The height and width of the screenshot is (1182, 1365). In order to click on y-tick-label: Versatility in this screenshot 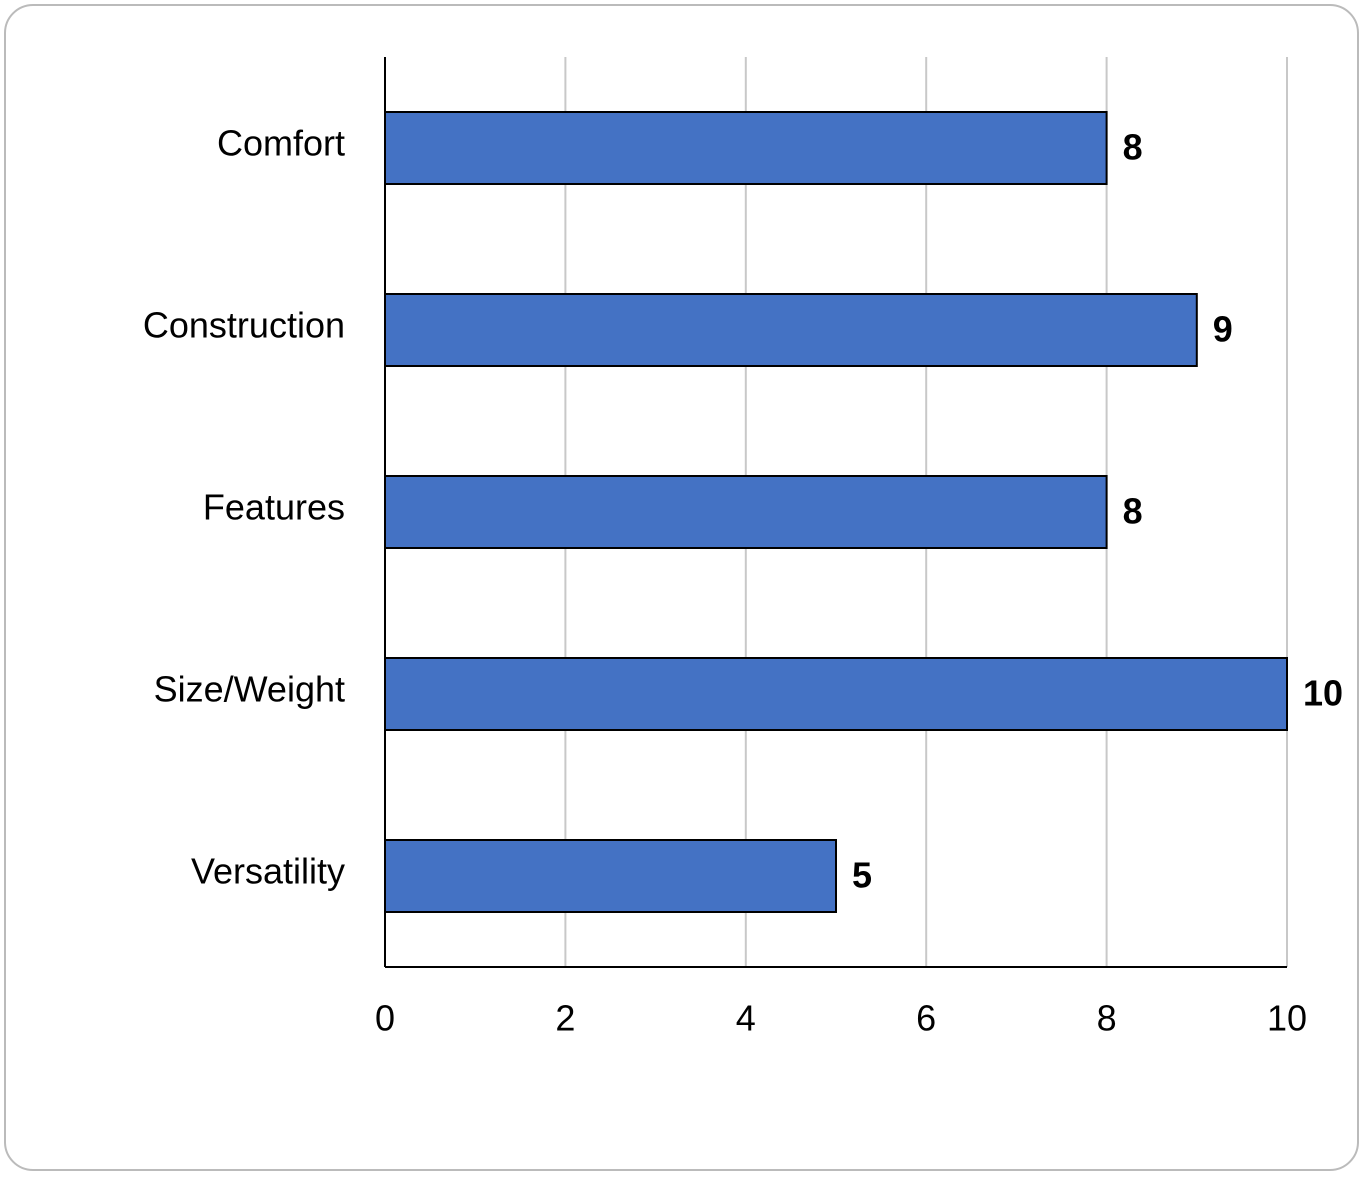, I will do `click(268, 871)`.